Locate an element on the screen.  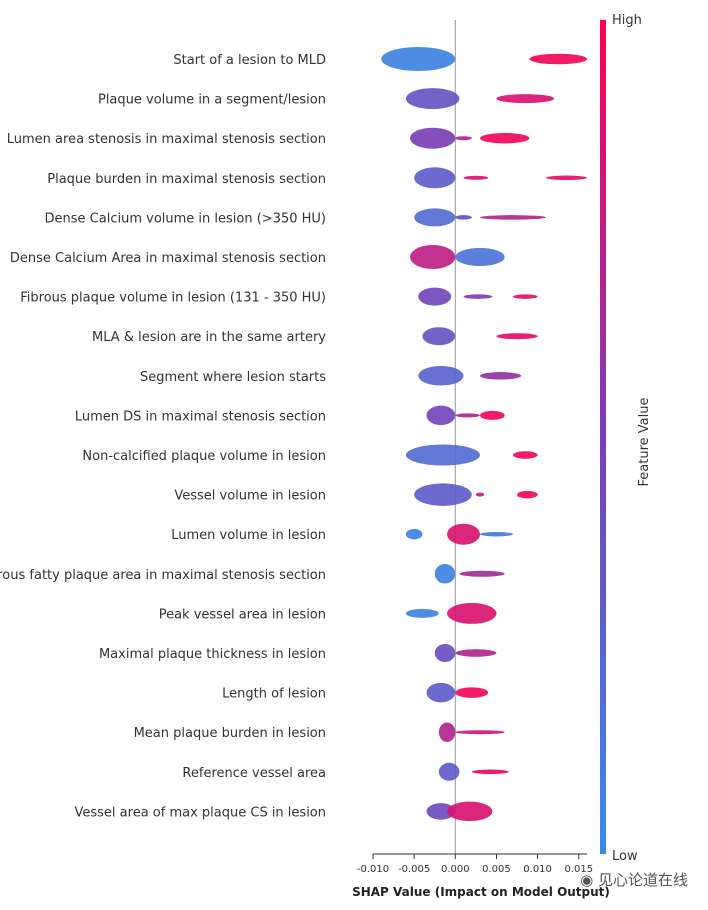
watermark: ◉ 见心论道在线 is located at coordinates (634, 879).